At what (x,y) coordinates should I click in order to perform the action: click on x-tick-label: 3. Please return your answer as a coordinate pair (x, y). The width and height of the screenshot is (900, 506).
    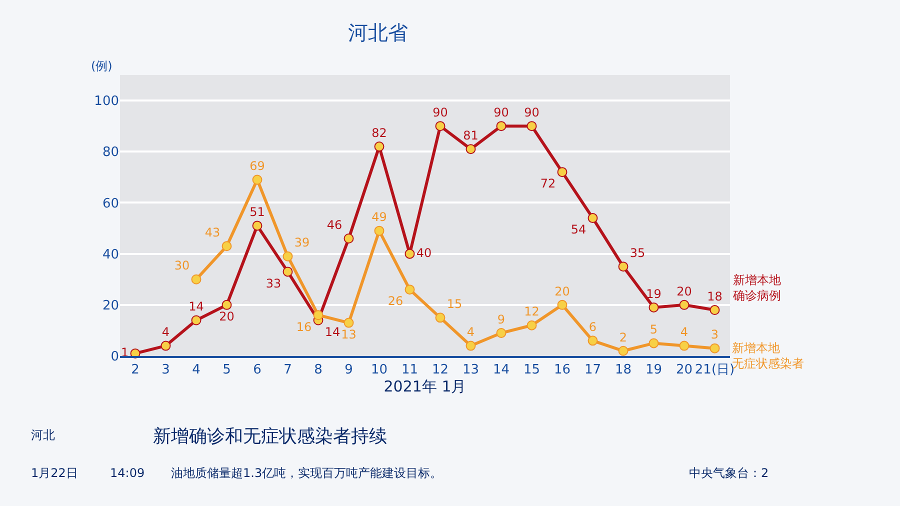
    Looking at the image, I should click on (166, 370).